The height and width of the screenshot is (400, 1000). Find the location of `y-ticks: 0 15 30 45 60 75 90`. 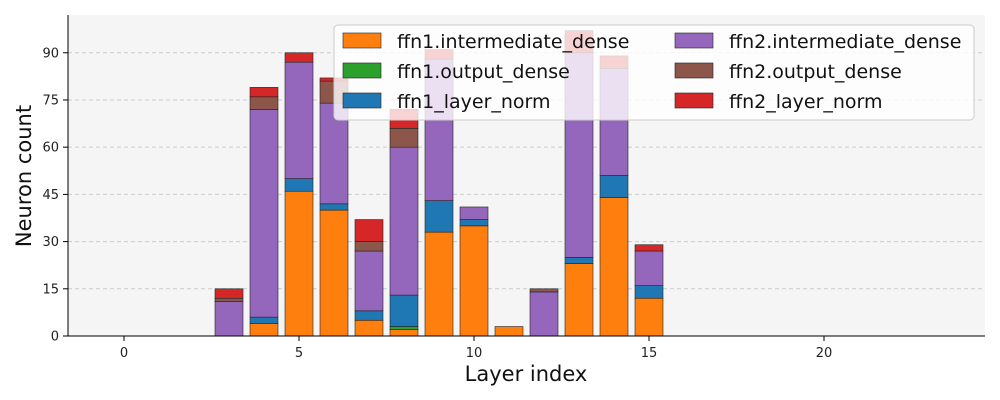

y-ticks: 0 15 30 45 60 75 90 is located at coordinates (55, 195).